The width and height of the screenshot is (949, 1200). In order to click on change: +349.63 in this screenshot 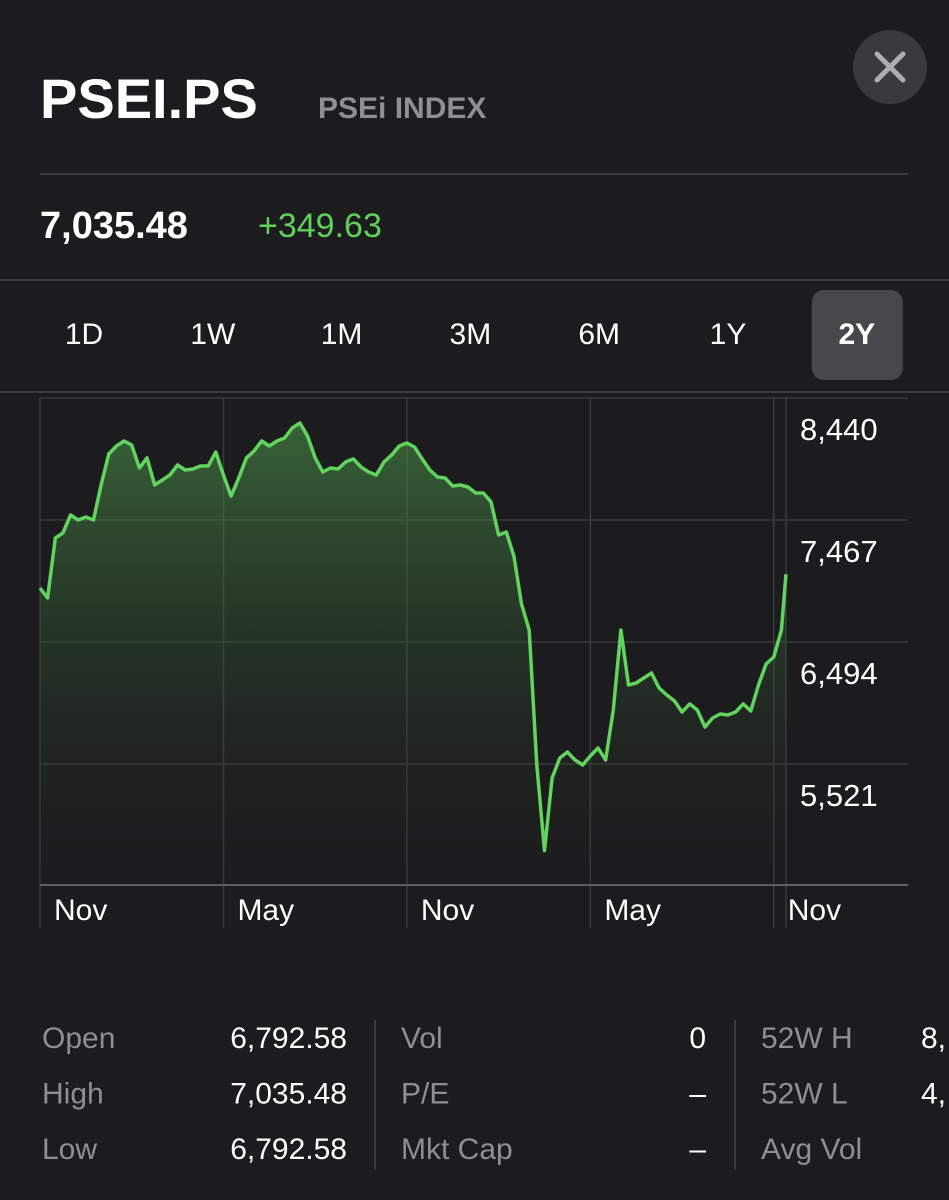, I will do `click(320, 226)`.